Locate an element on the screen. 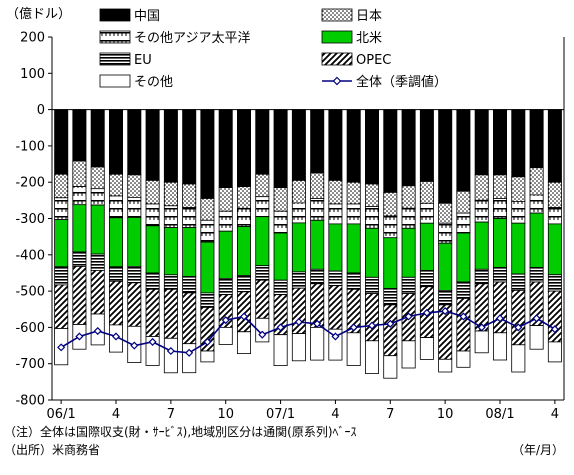 The image size is (574, 475). y-tick-label-4: -200 is located at coordinates (30, 183).